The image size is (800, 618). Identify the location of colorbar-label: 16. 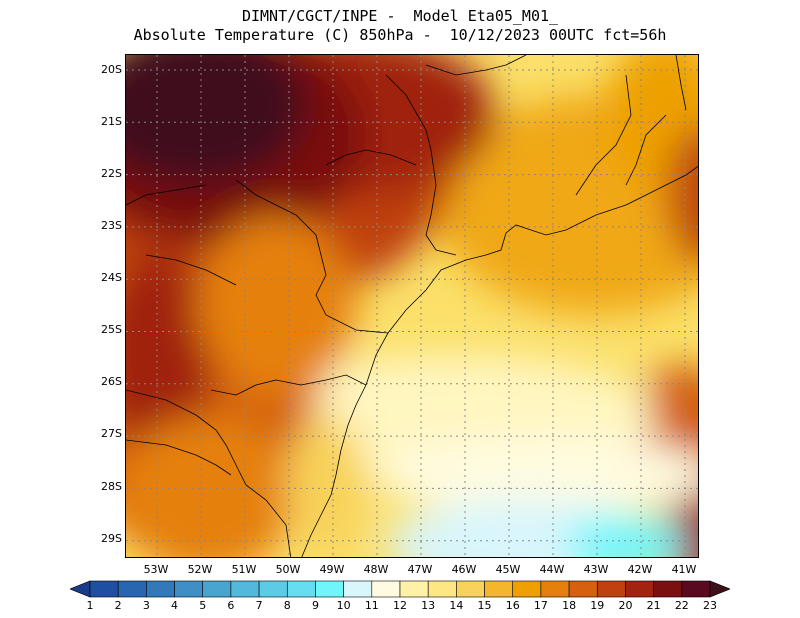
(512, 605).